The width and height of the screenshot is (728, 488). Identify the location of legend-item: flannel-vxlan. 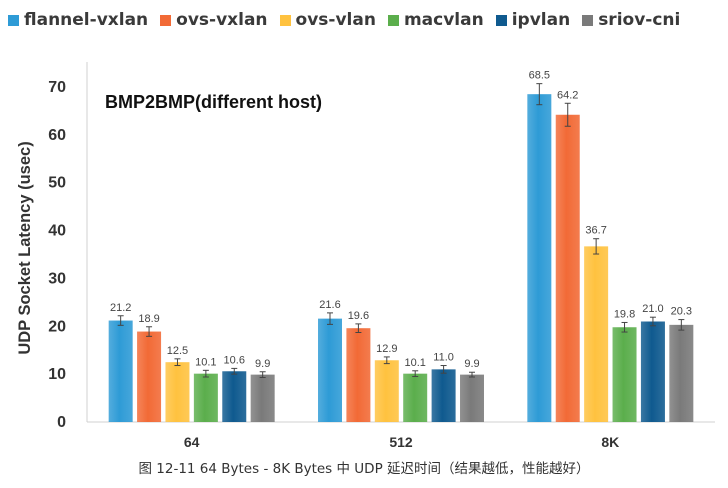
(78, 20).